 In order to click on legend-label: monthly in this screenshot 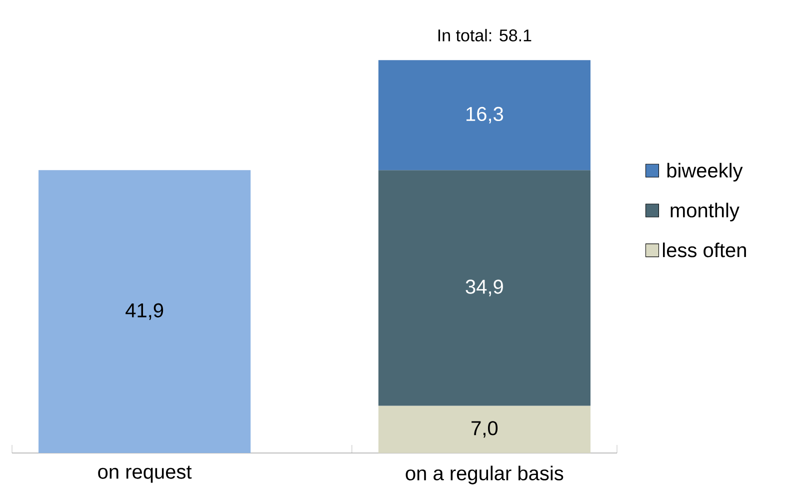, I will do `click(705, 212)`.